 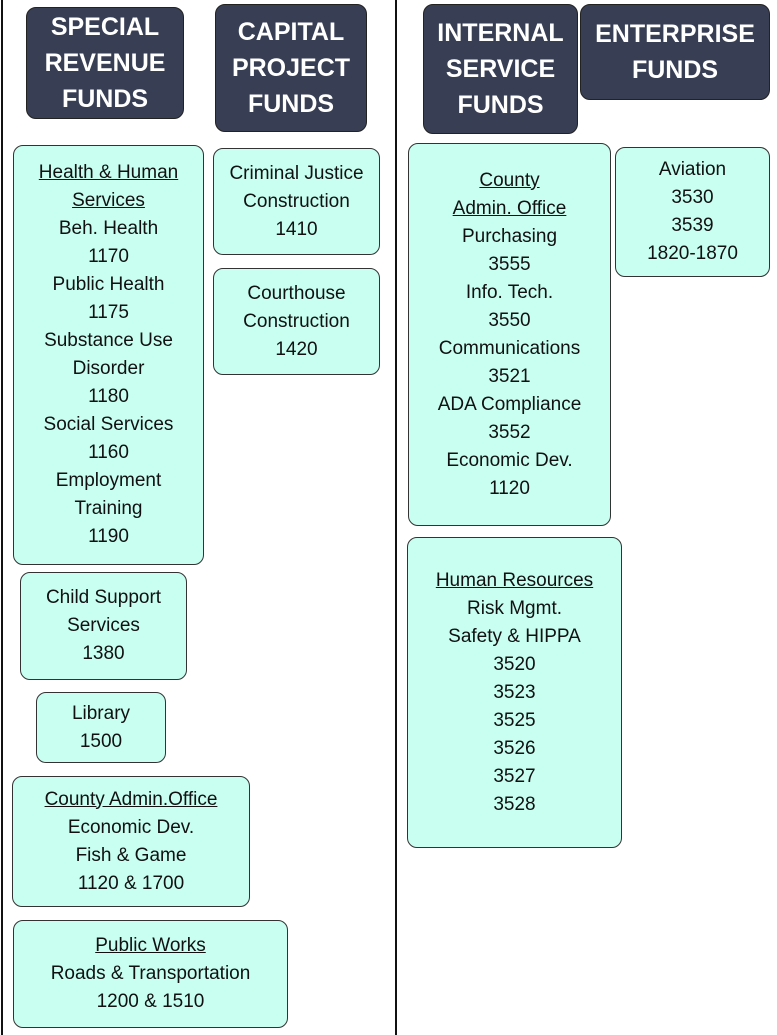 I want to click on box-line: Info. Tech., so click(x=509, y=292).